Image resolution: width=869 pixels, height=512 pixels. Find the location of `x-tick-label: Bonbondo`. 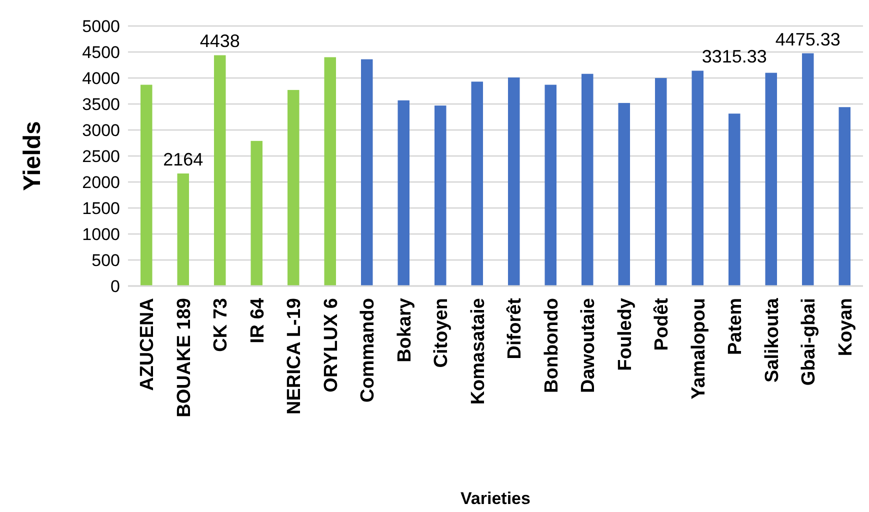

x-tick-label: Bonbondo is located at coordinates (551, 345).